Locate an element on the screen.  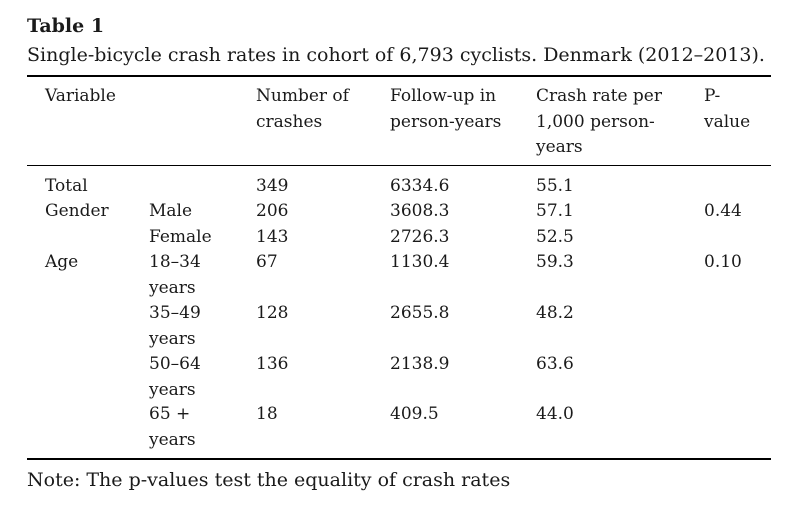
row-female-sub: Female is located at coordinates (180, 237).